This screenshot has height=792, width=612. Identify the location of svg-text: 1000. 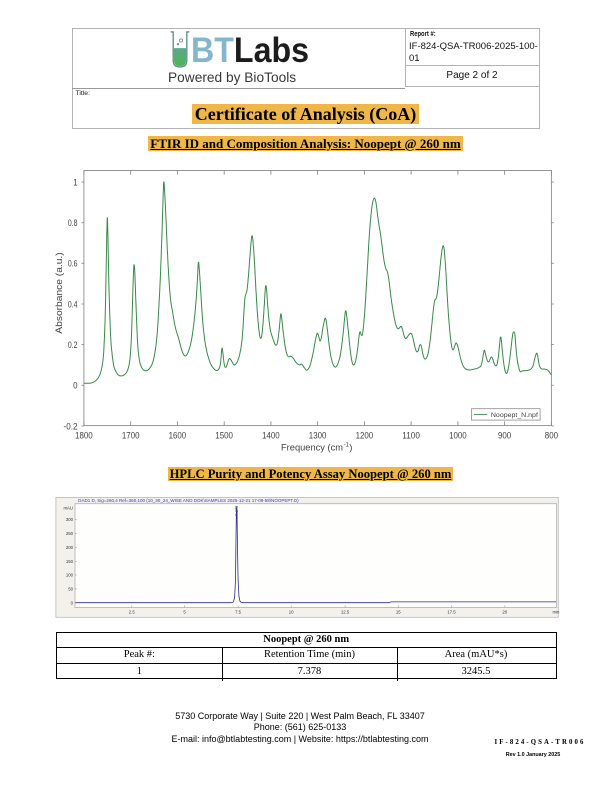
(458, 435).